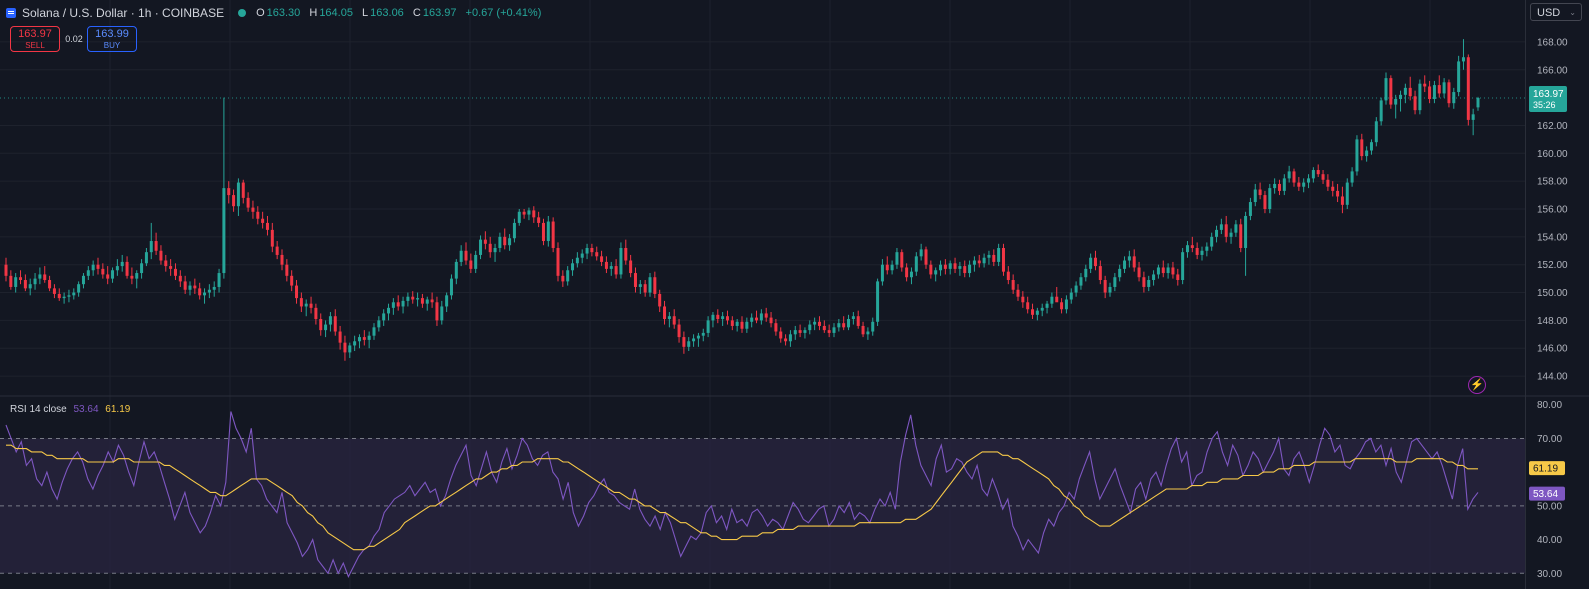 The width and height of the screenshot is (1589, 589). Describe the element at coordinates (70, 409) in the screenshot. I see `rsi-legend: RSI 14 close 53.64 61.19` at that location.